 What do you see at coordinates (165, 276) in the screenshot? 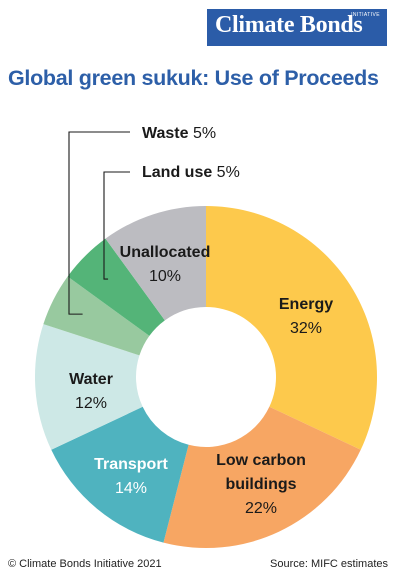
I see `slice-value-unallocated: 10%` at bounding box center [165, 276].